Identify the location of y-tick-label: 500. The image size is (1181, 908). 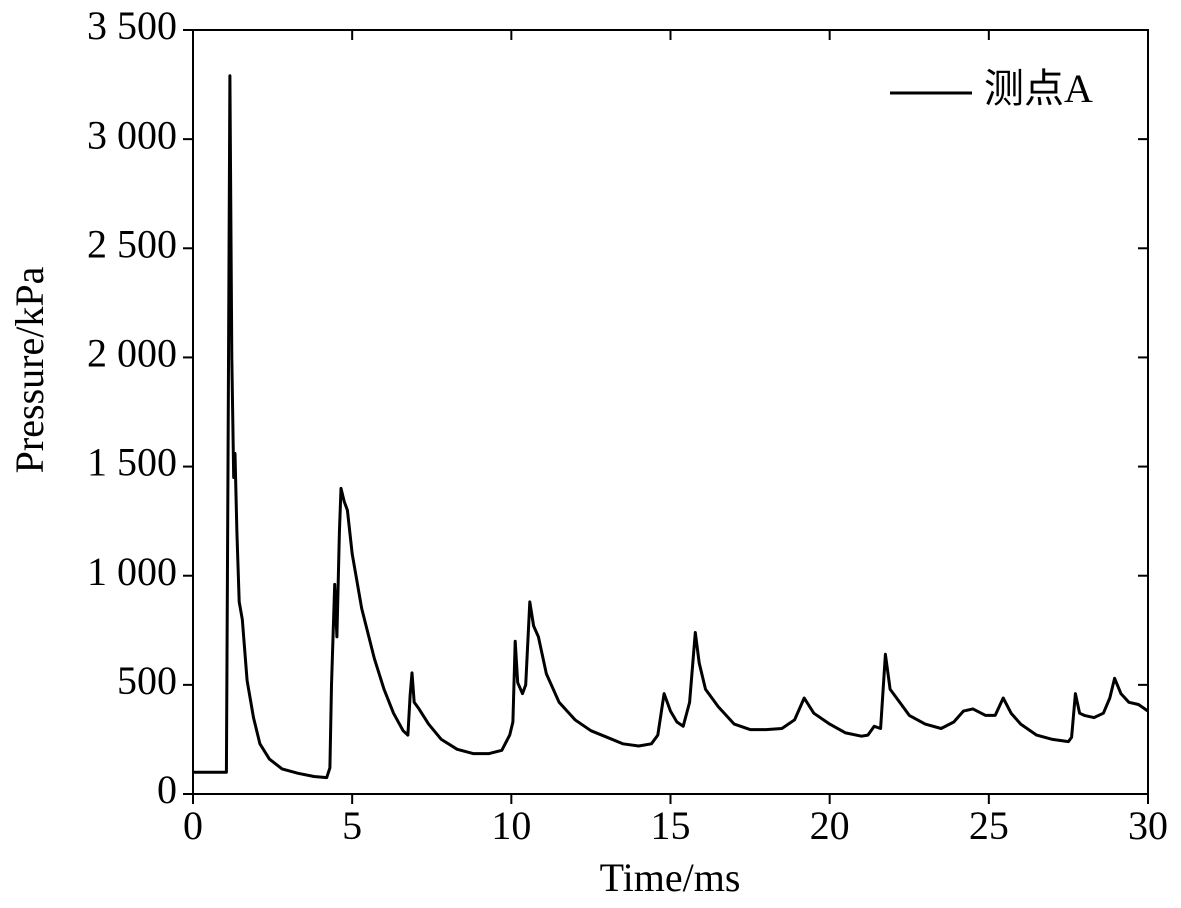
(147, 680).